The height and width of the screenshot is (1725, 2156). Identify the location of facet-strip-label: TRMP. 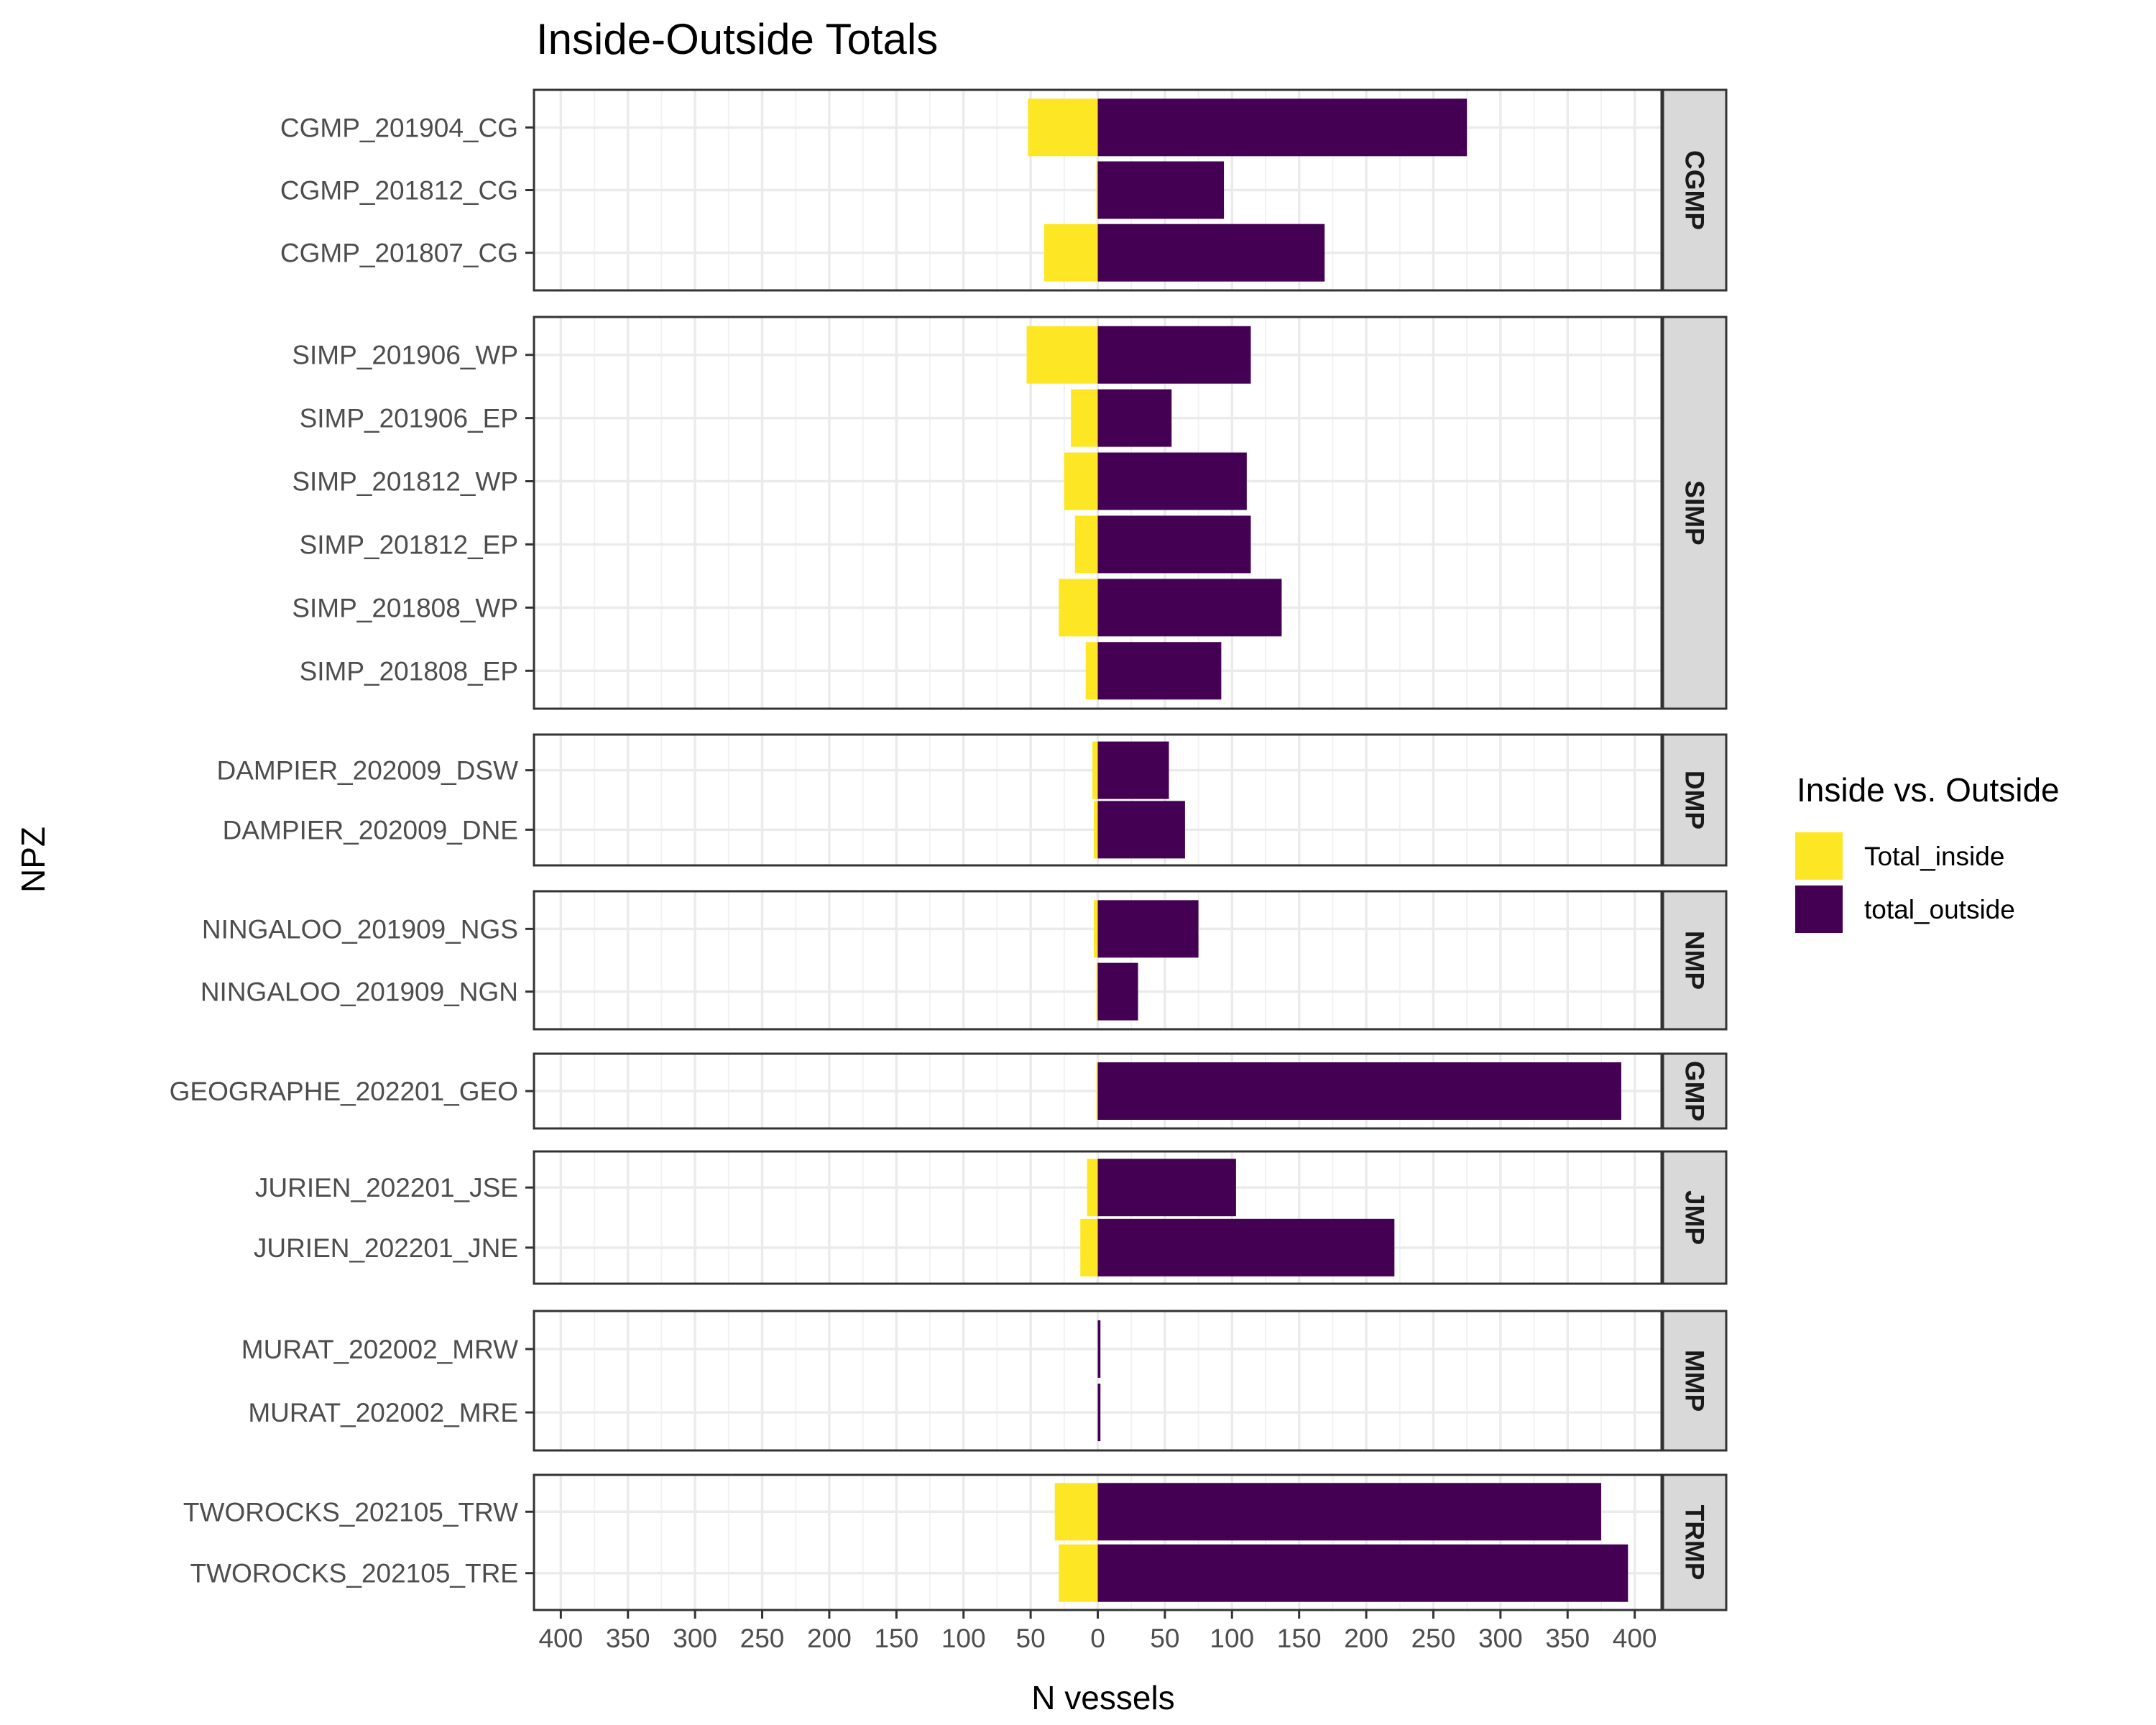
(1695, 1543).